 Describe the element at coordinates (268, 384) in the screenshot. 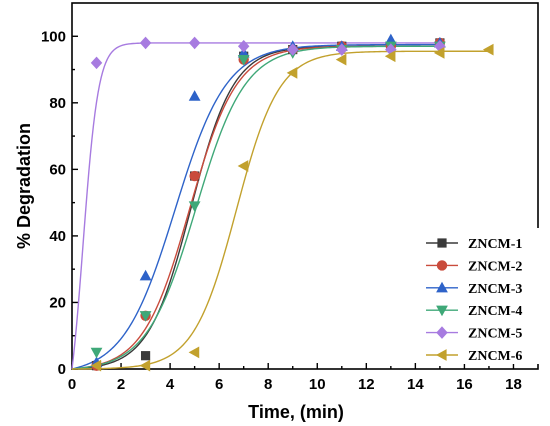

I see `x-tick-label: 8` at that location.